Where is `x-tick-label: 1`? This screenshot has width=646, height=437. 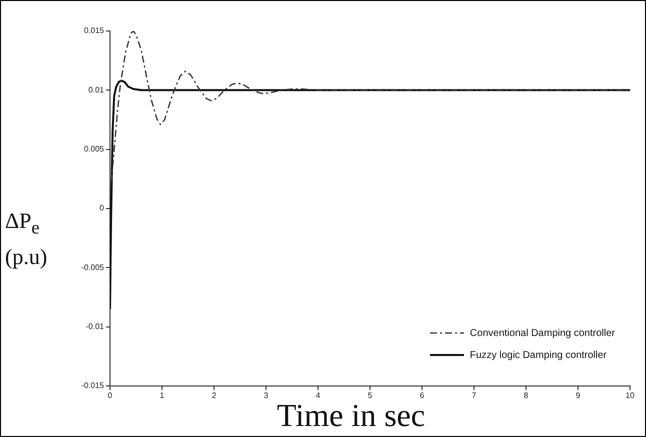
x-tick-label: 1 is located at coordinates (162, 395).